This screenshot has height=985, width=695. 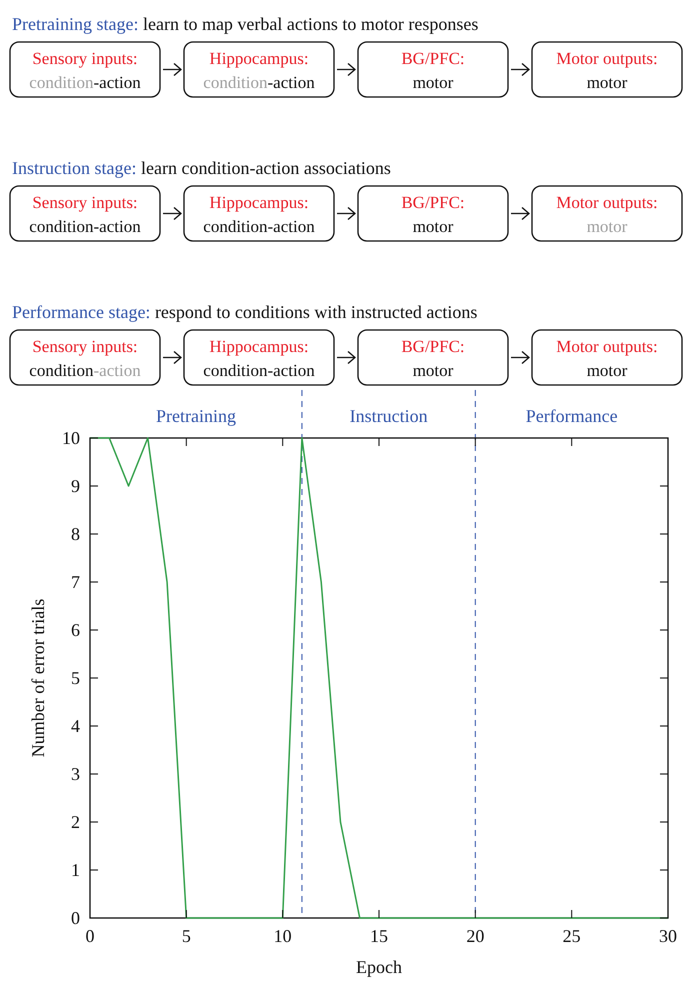 I want to click on y-tick-label: 4, so click(x=75, y=726).